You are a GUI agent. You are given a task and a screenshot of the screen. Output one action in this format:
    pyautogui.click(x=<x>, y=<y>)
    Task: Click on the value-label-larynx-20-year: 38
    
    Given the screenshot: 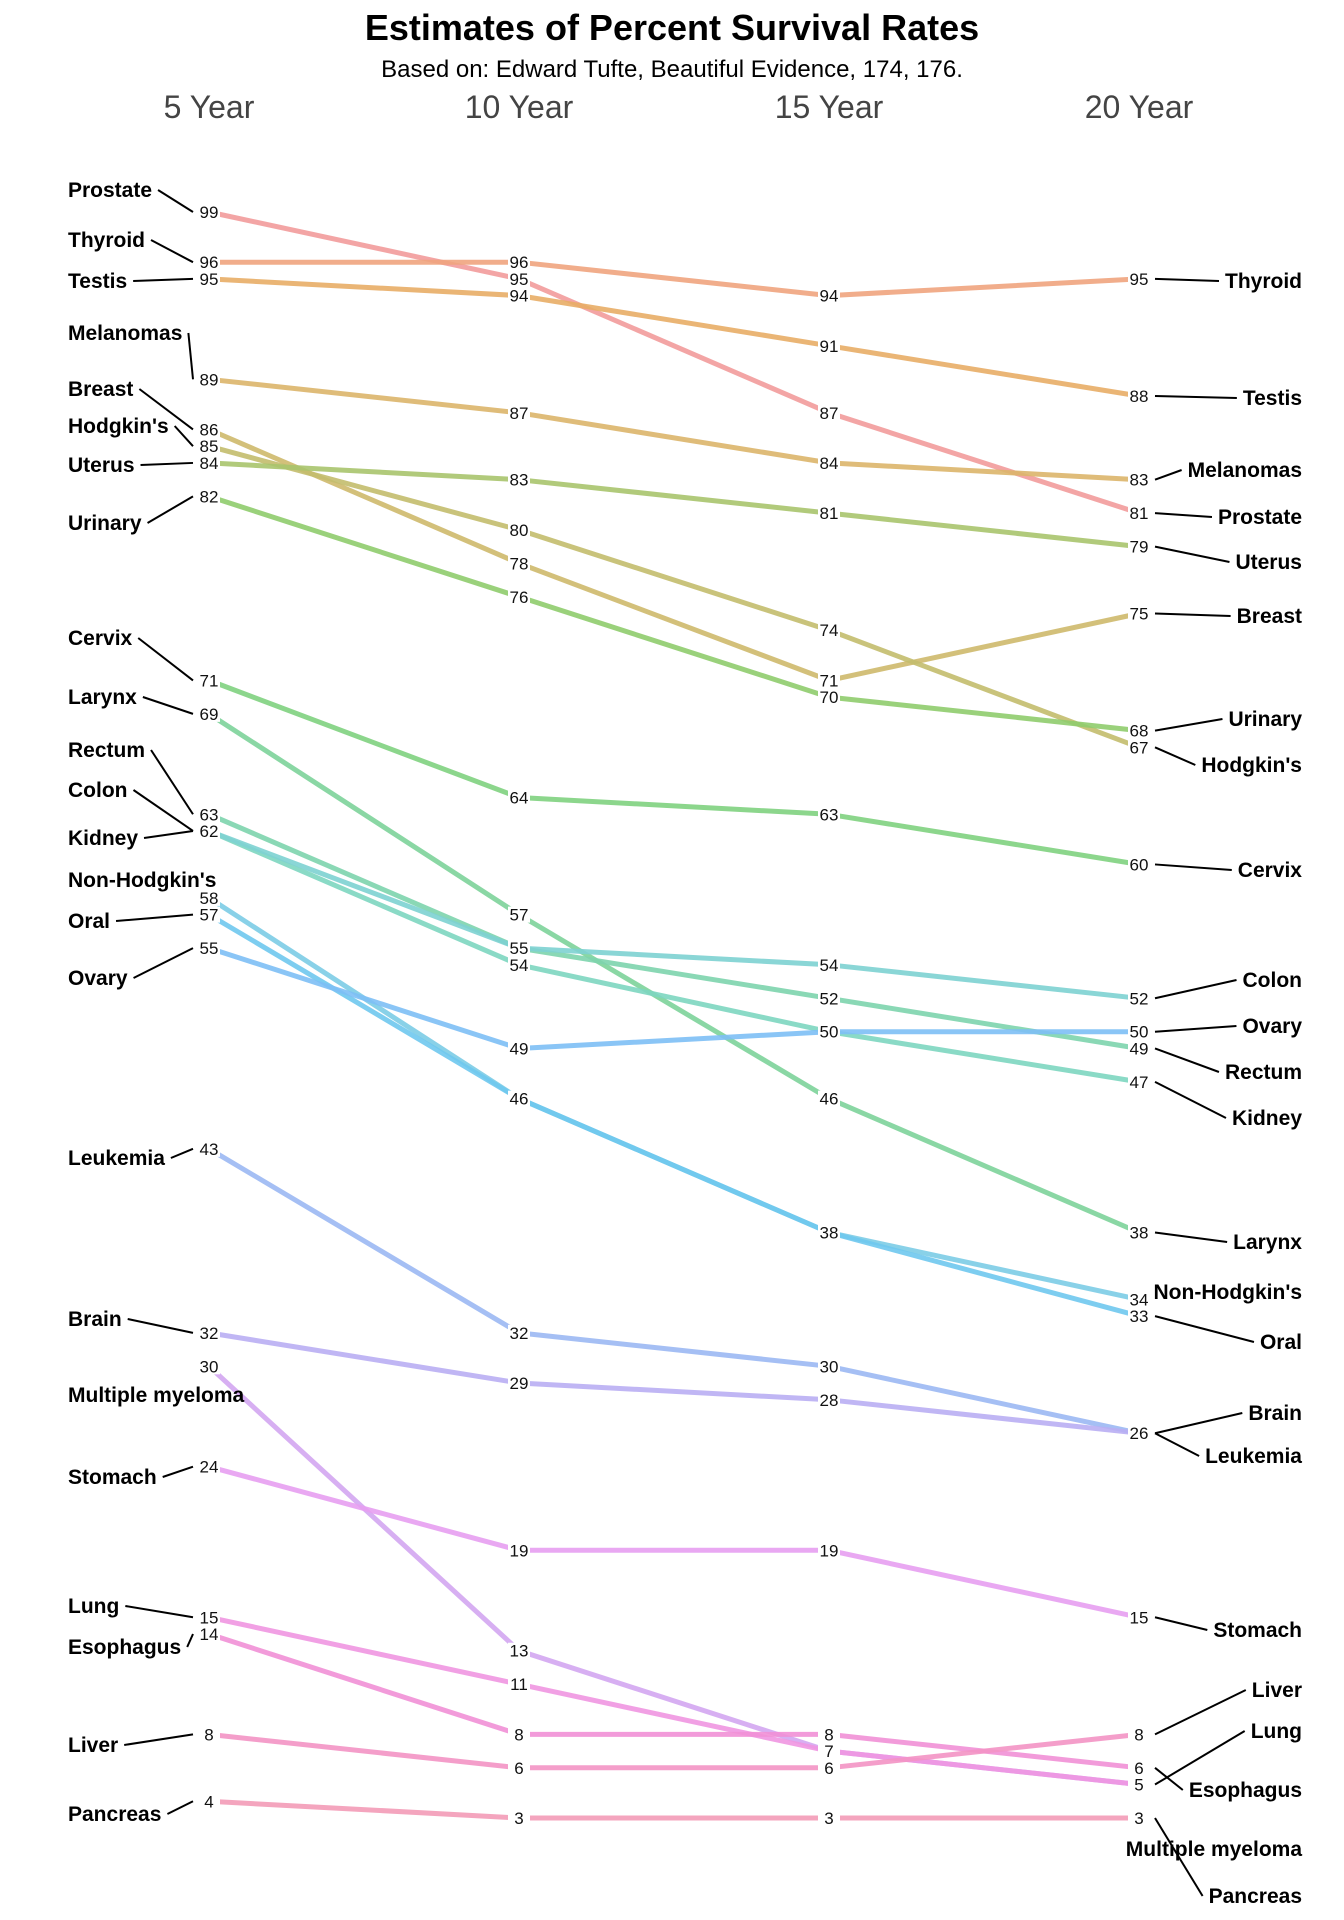 What is the action you would take?
    pyautogui.click(x=1139, y=1232)
    